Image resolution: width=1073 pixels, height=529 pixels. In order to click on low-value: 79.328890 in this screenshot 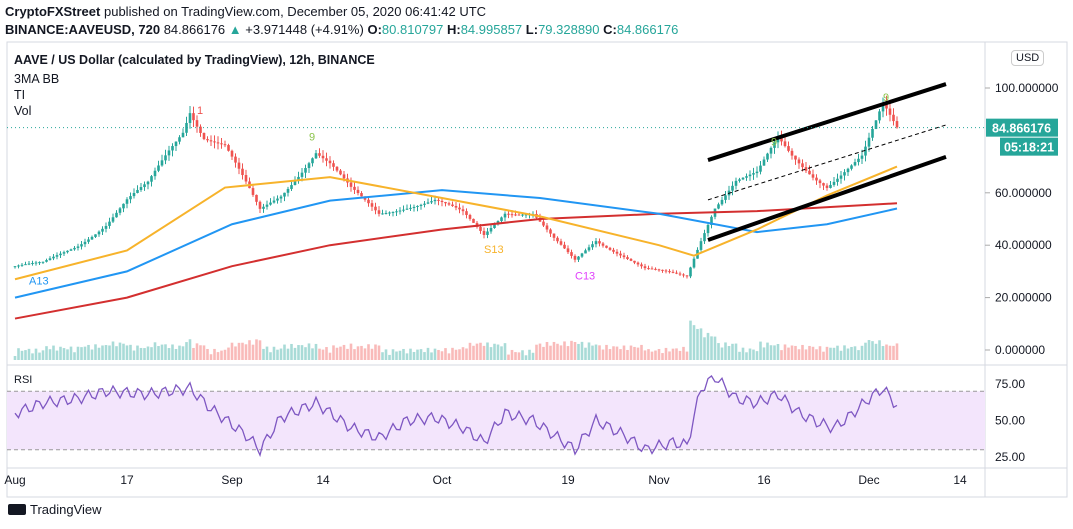, I will do `click(569, 29)`.